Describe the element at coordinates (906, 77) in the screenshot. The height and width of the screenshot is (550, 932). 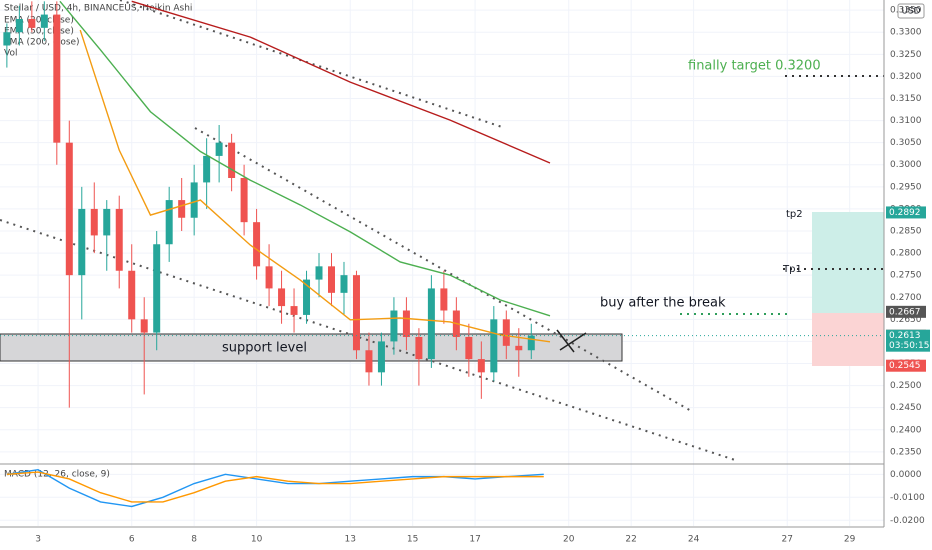
I see `y-tick-label: 0.3200` at that location.